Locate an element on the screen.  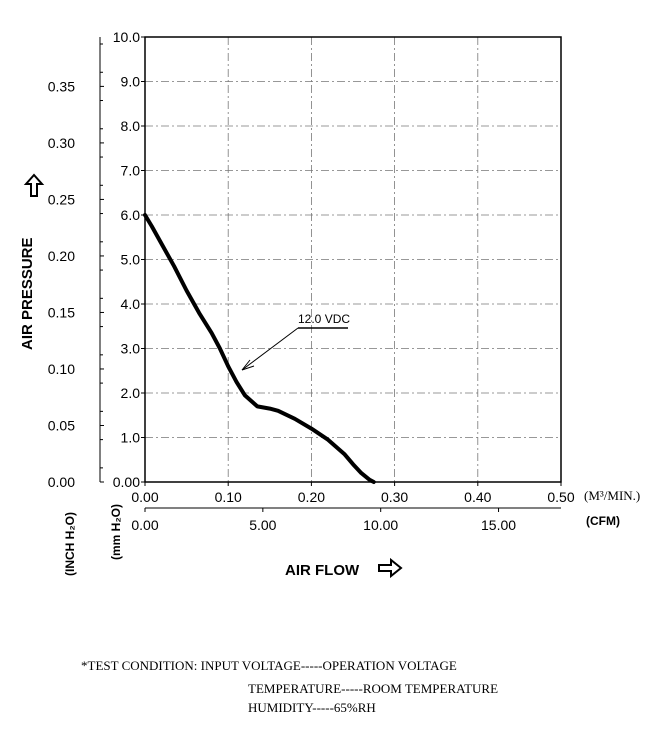
x-primary-tick-label: 0.30 is located at coordinates (394, 497).